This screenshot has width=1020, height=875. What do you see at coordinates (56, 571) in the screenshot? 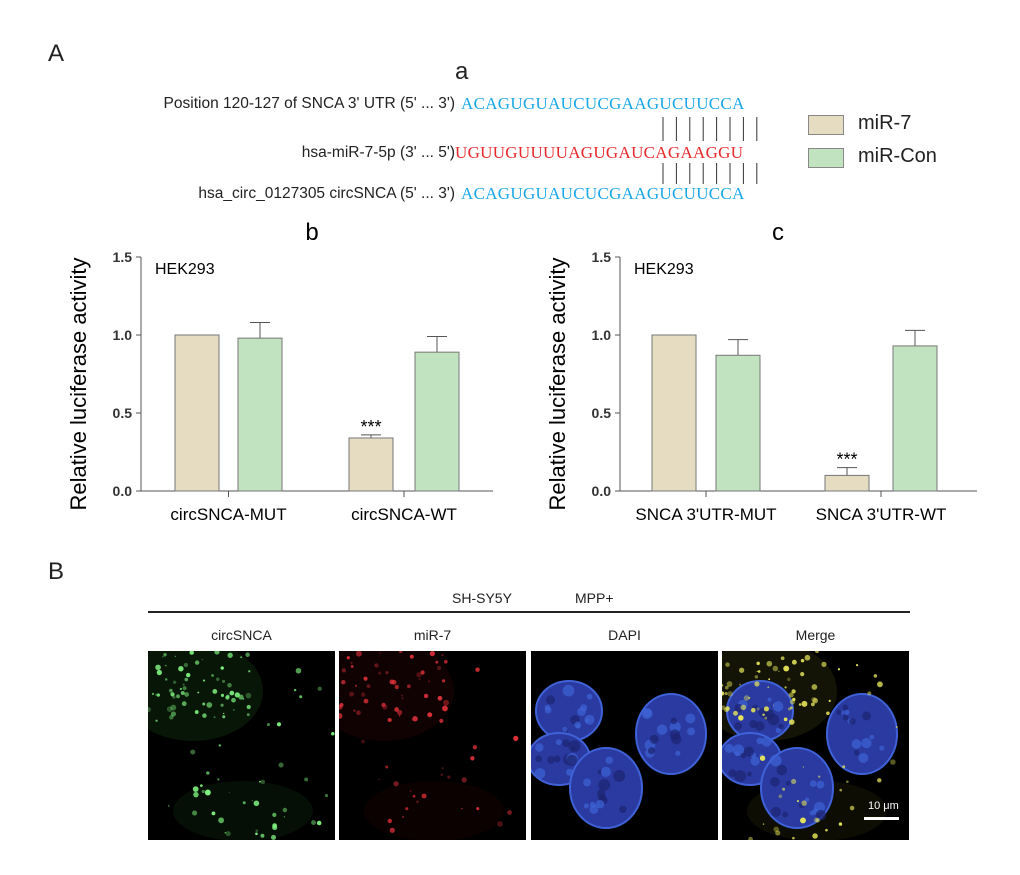
I see `panel-label-b: B` at bounding box center [56, 571].